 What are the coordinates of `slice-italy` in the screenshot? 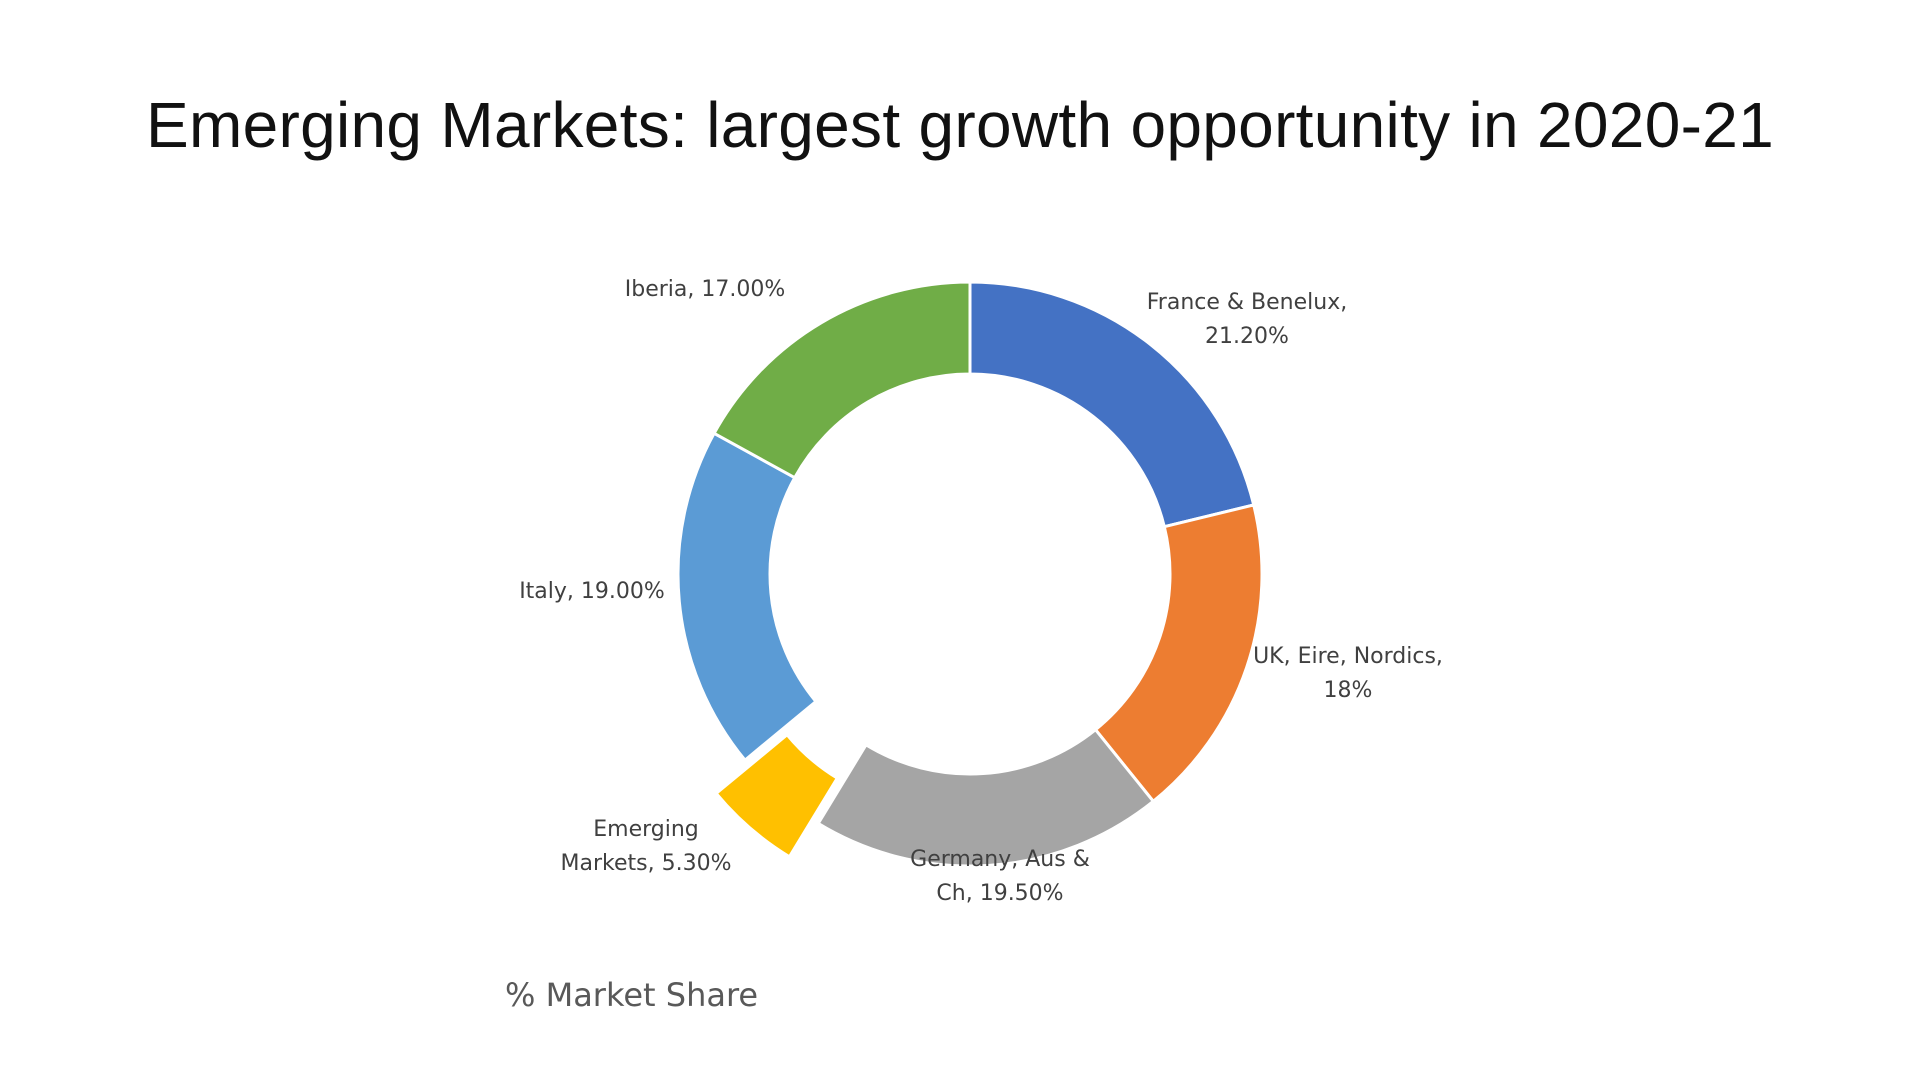 It's located at (747, 597).